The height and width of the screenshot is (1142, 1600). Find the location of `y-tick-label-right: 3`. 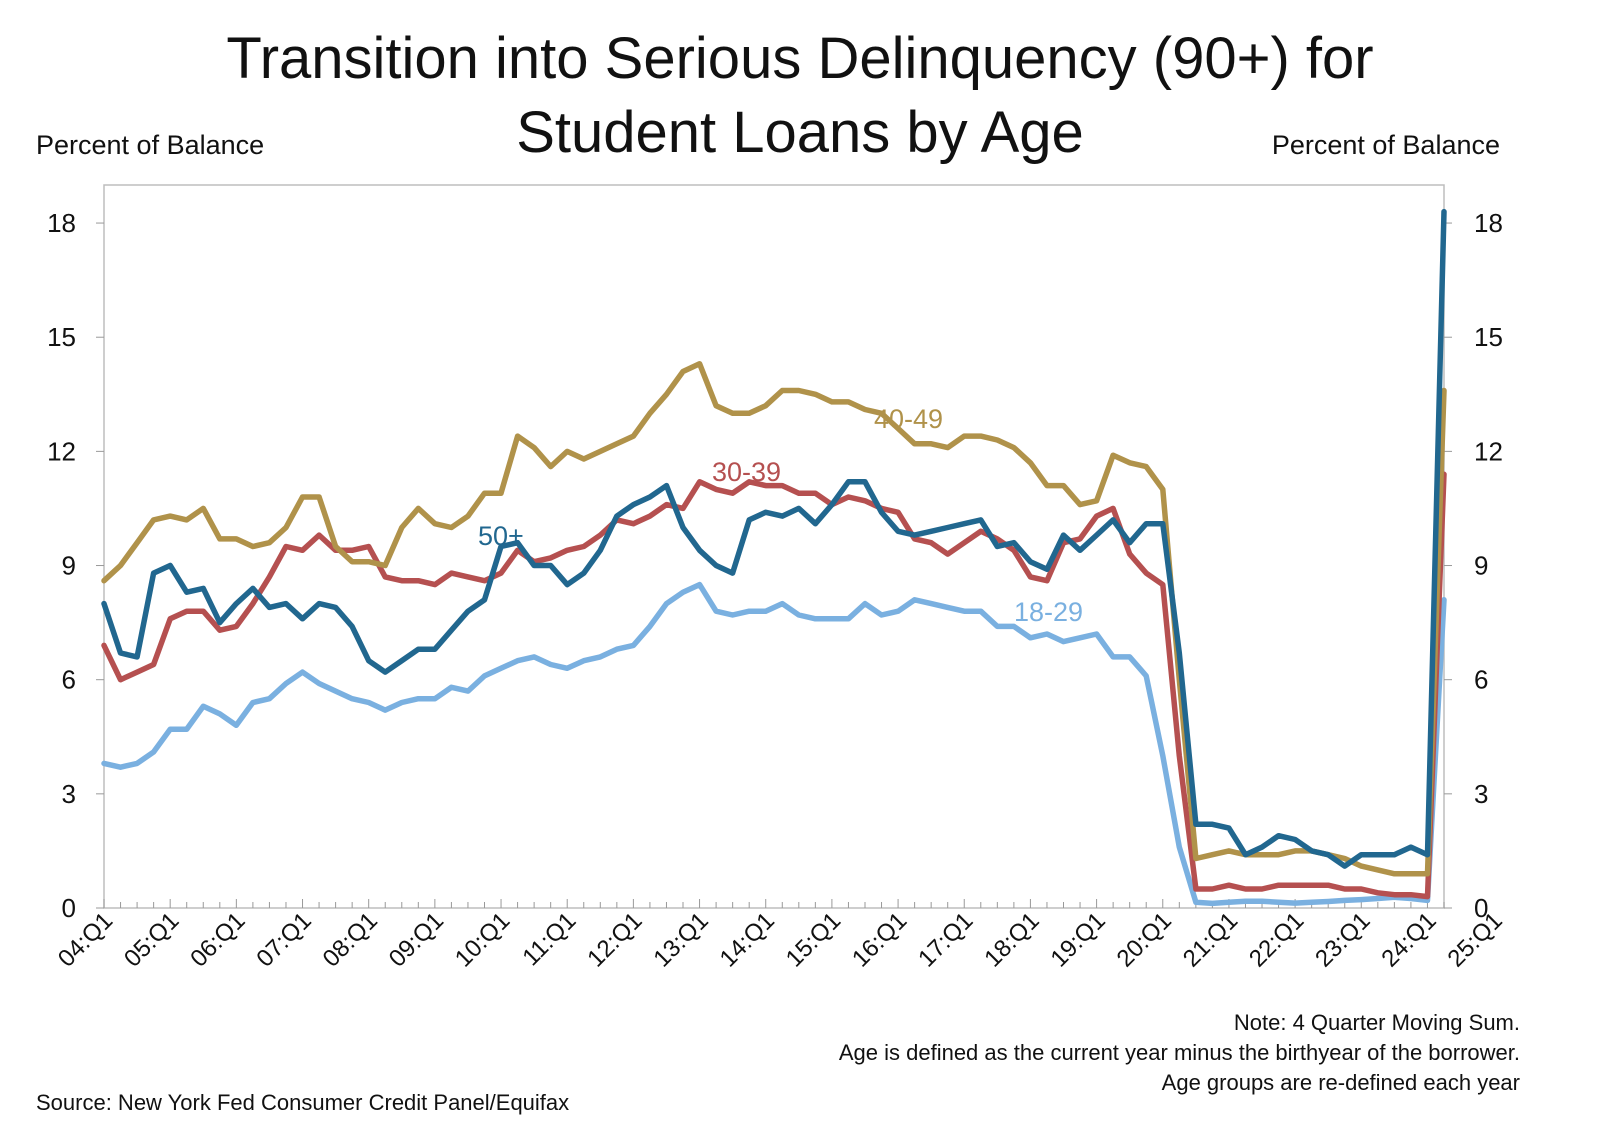

y-tick-label-right: 3 is located at coordinates (1481, 794).